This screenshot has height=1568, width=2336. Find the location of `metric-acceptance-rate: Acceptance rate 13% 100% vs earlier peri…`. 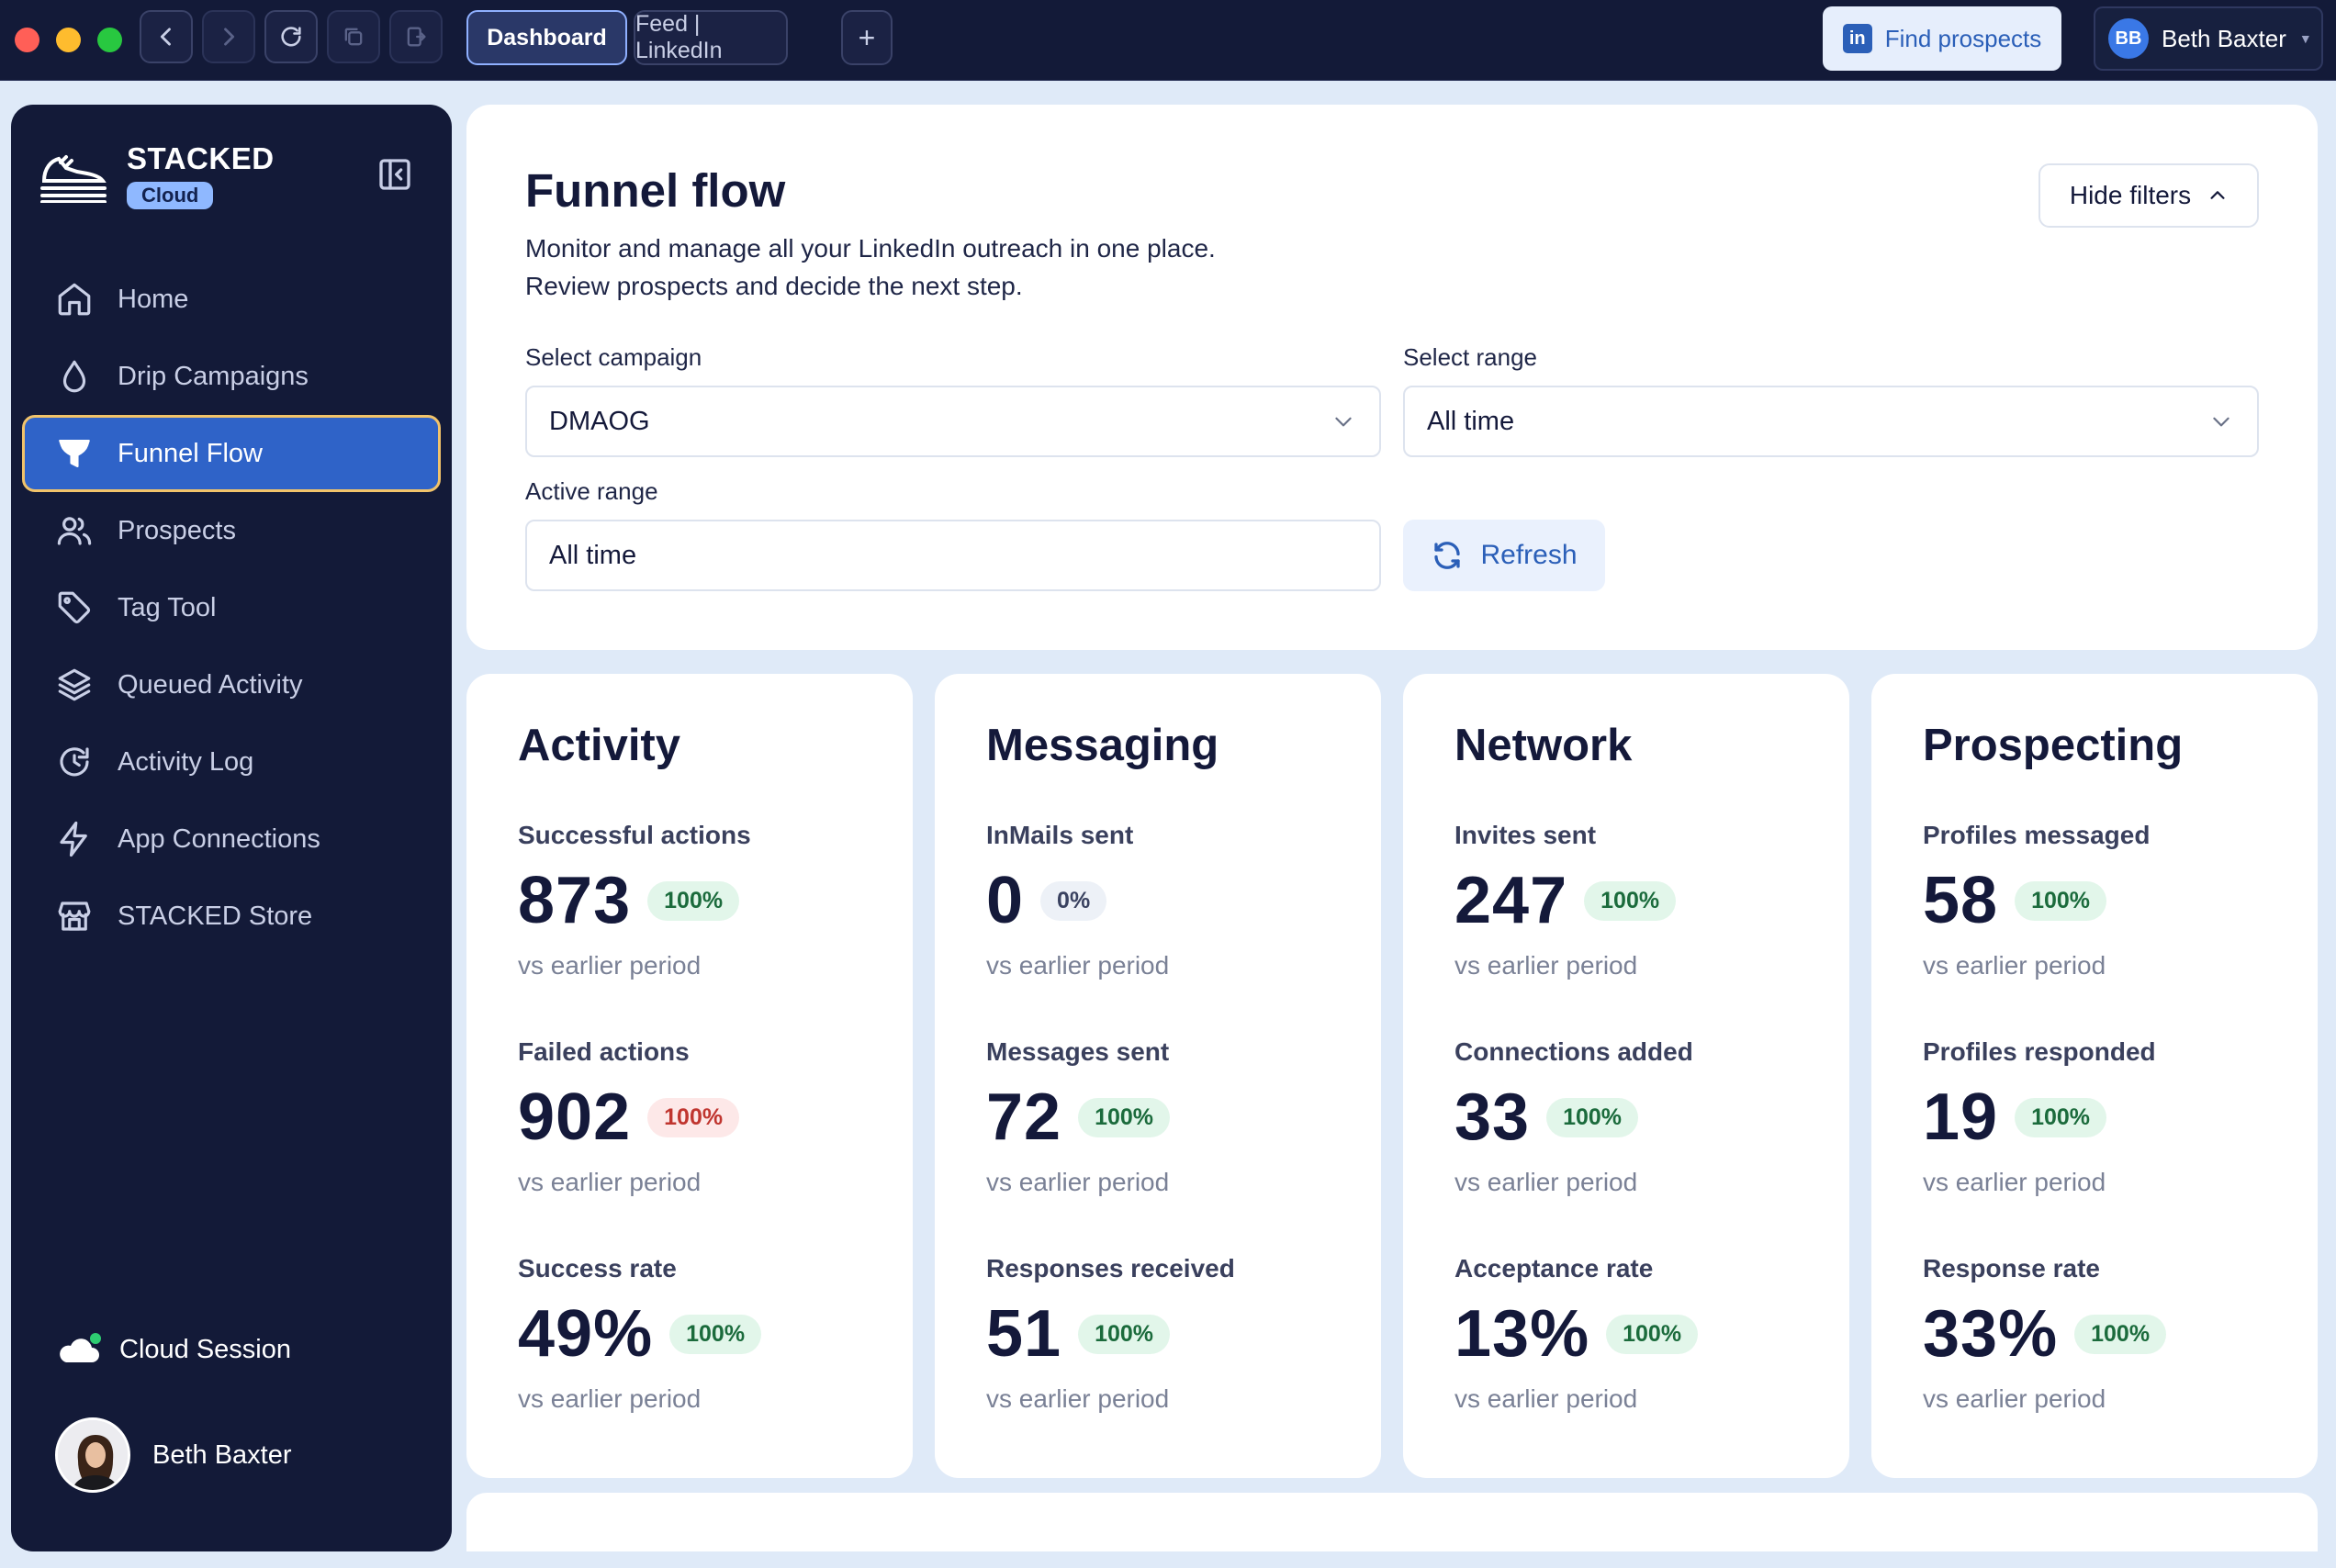

metric-acceptance-rate: Acceptance rate 13% 100% vs earlier peri… is located at coordinates (1647, 1334).